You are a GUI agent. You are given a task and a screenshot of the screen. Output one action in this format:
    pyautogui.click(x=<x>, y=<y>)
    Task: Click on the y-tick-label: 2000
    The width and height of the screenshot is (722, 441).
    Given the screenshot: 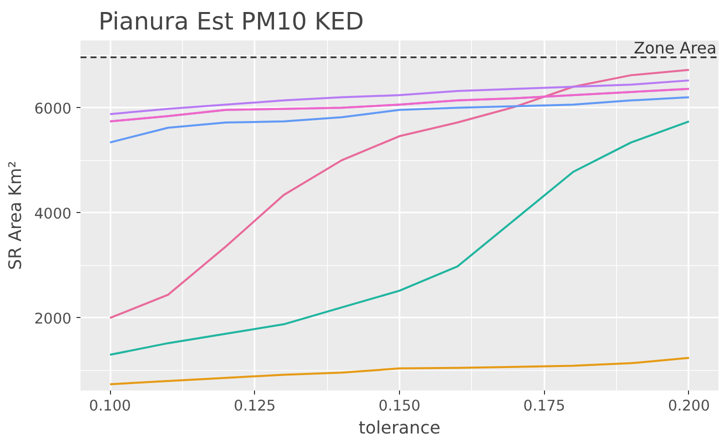 What is the action you would take?
    pyautogui.click(x=53, y=319)
    